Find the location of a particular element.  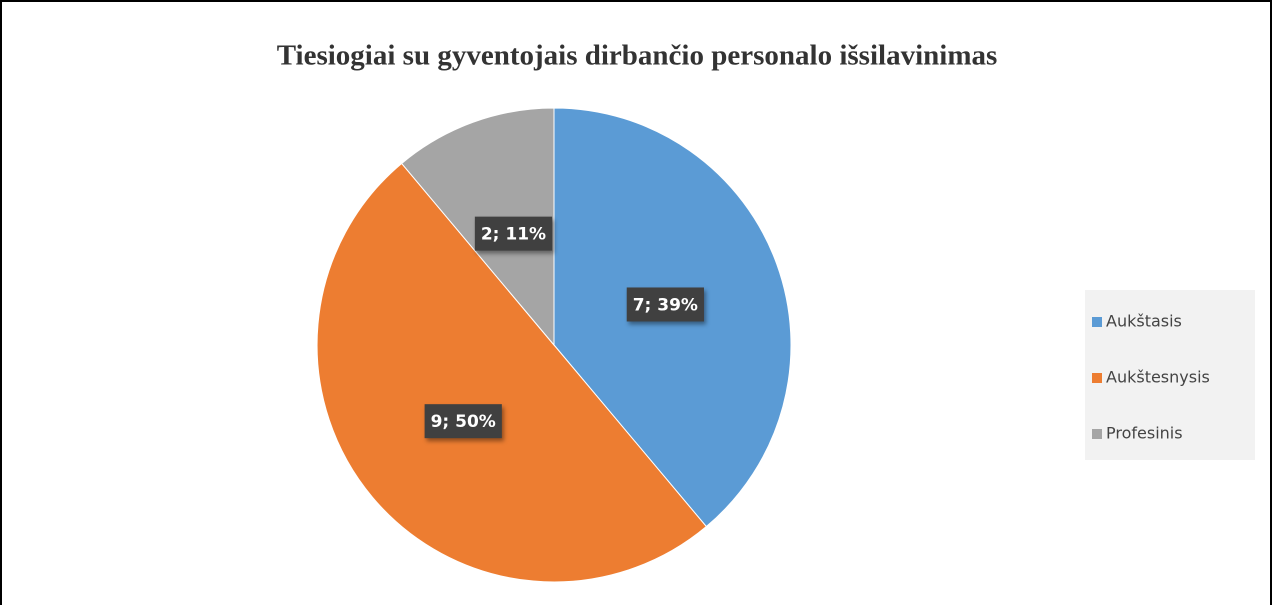

data-label: 9; 50% is located at coordinates (463, 422).